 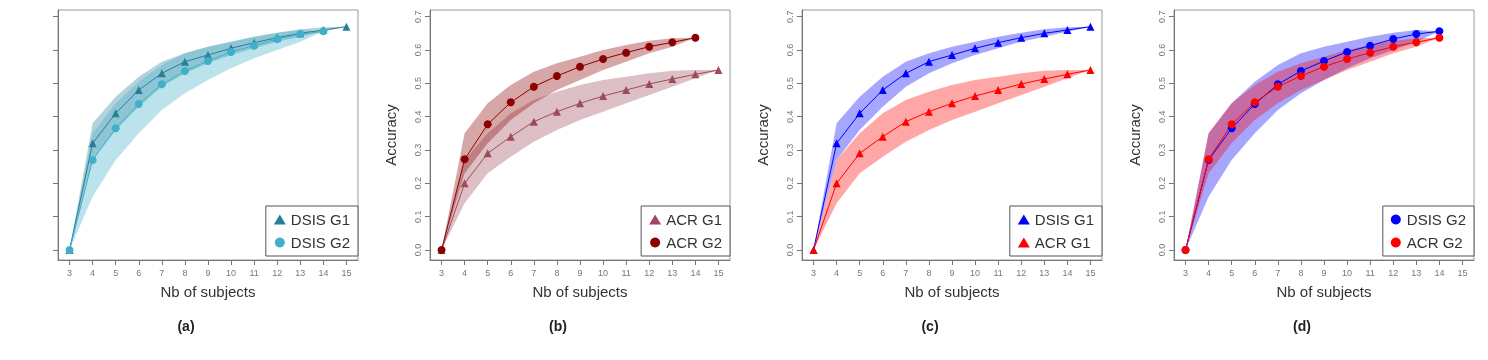 I want to click on legend-label: ACR G1, so click(x=694, y=219).